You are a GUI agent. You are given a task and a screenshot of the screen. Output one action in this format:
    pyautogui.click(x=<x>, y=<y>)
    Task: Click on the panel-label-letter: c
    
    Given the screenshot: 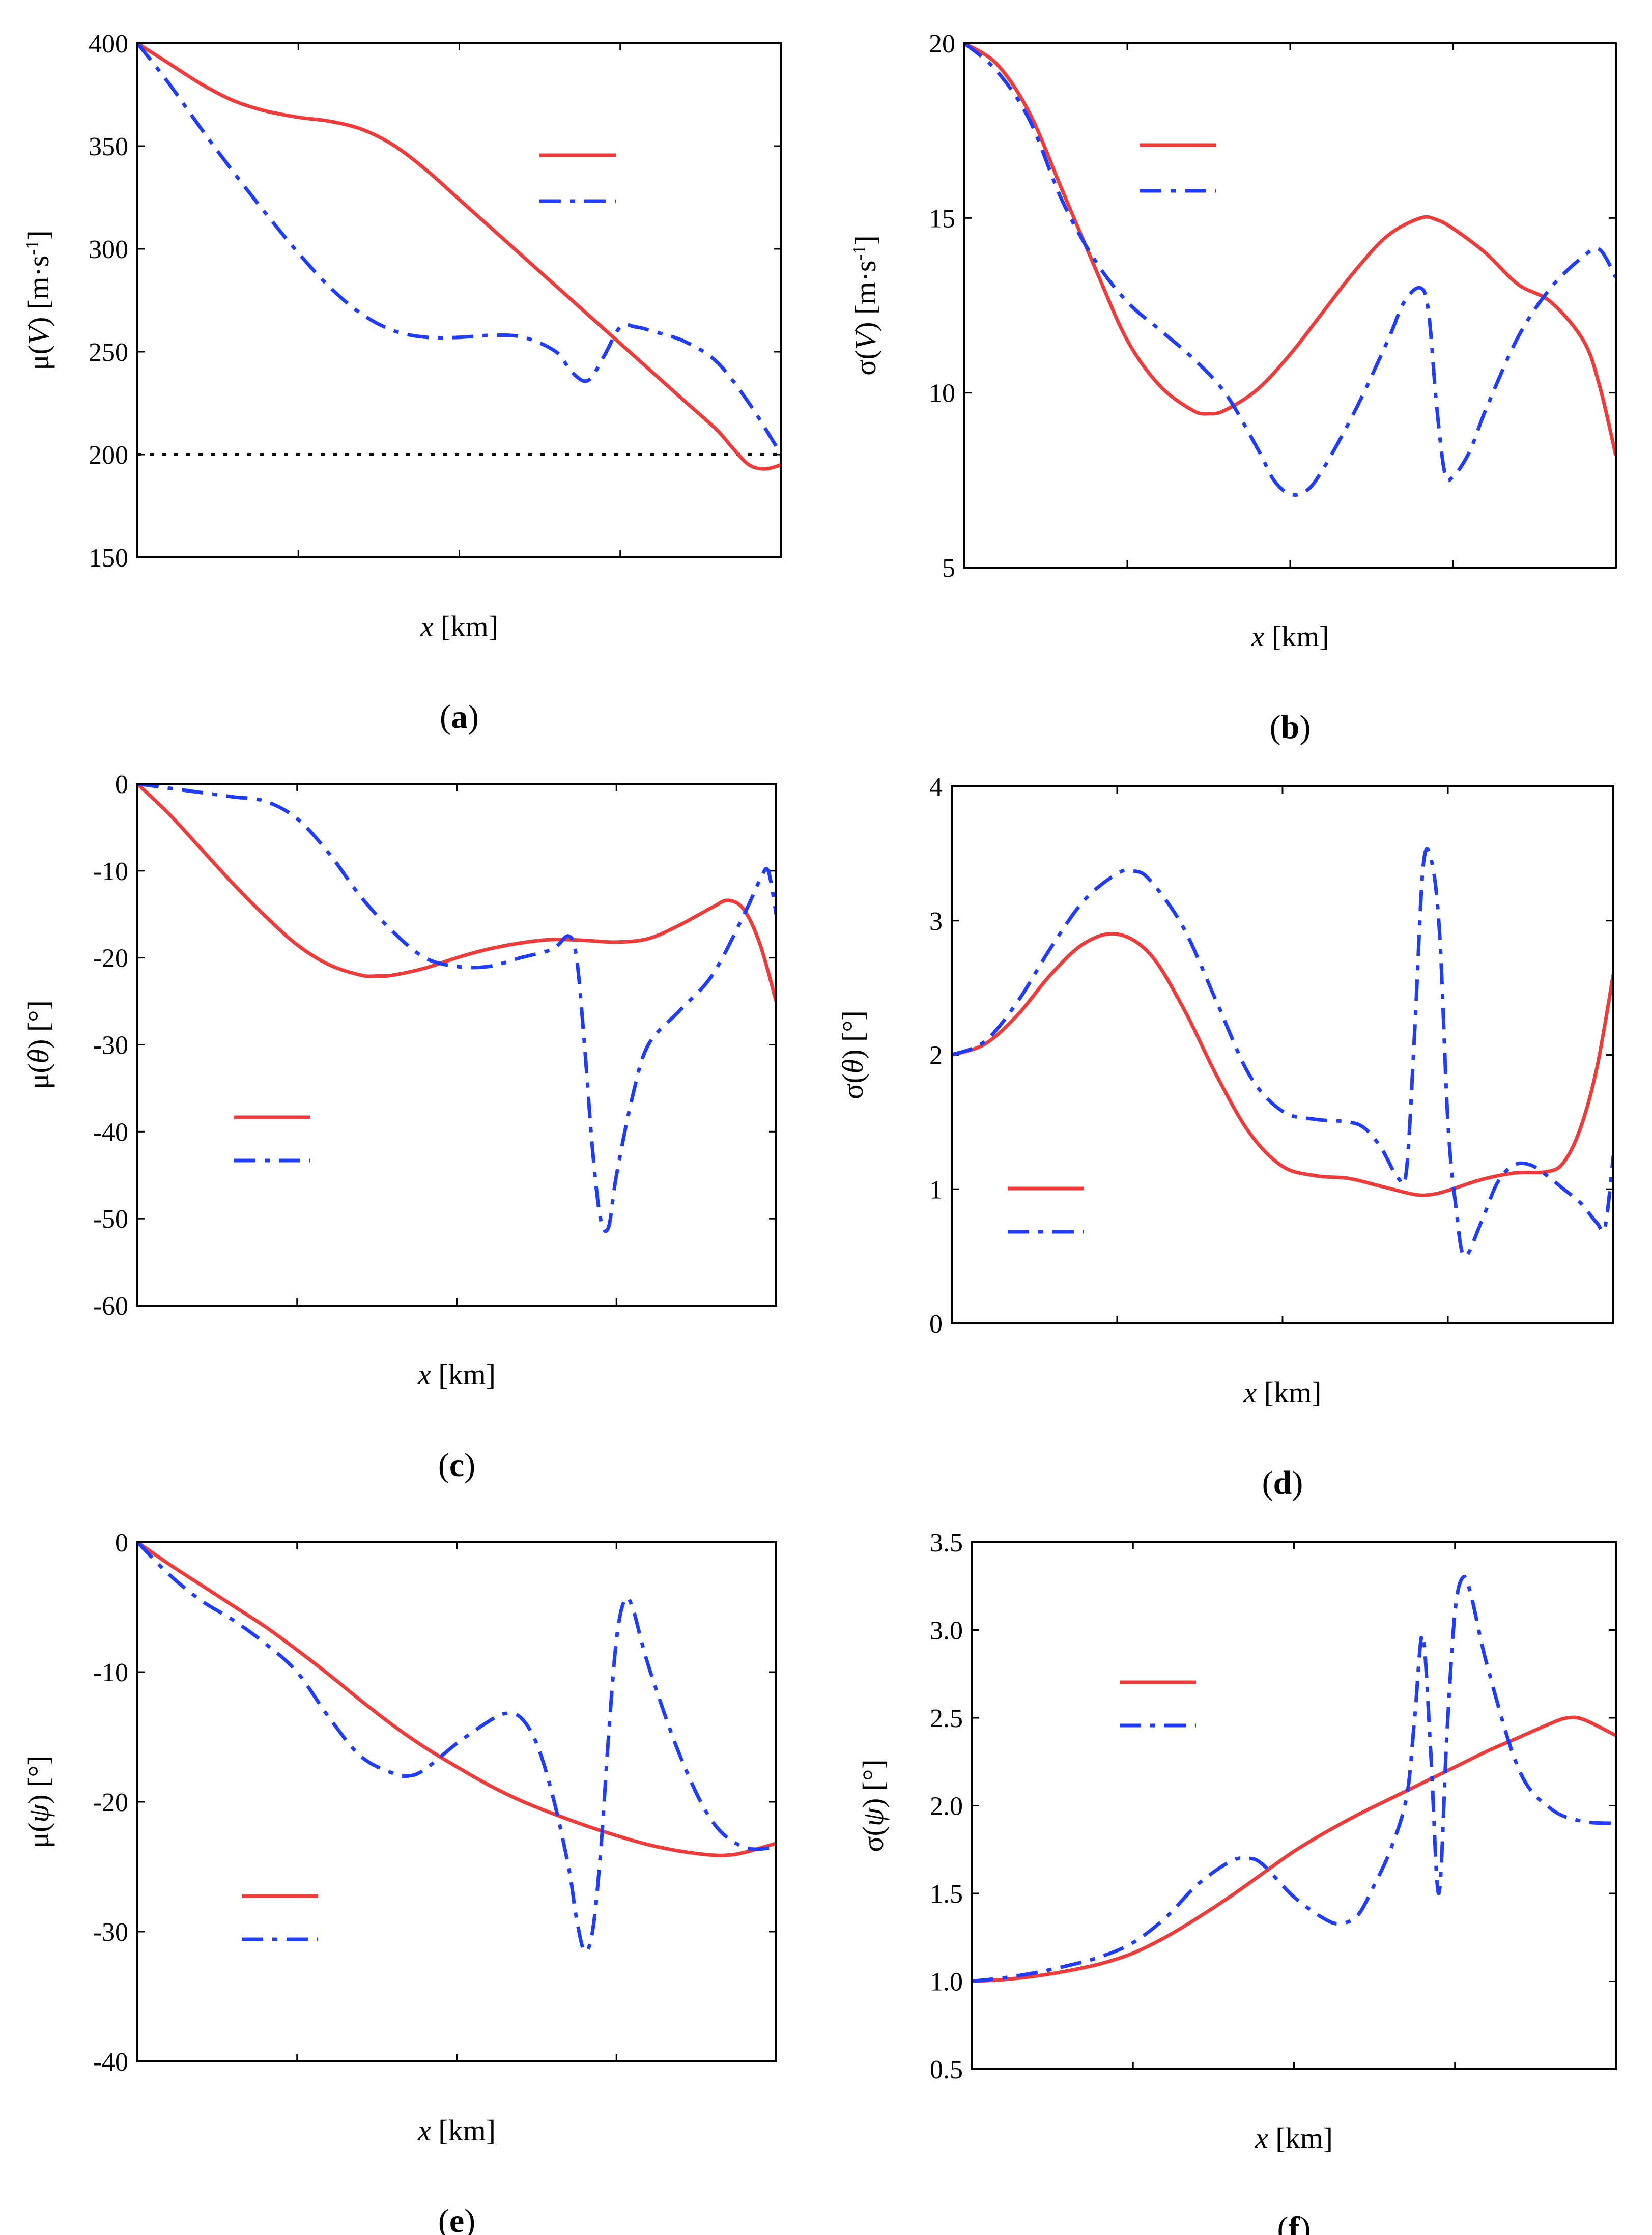 What is the action you would take?
    pyautogui.click(x=456, y=1466)
    